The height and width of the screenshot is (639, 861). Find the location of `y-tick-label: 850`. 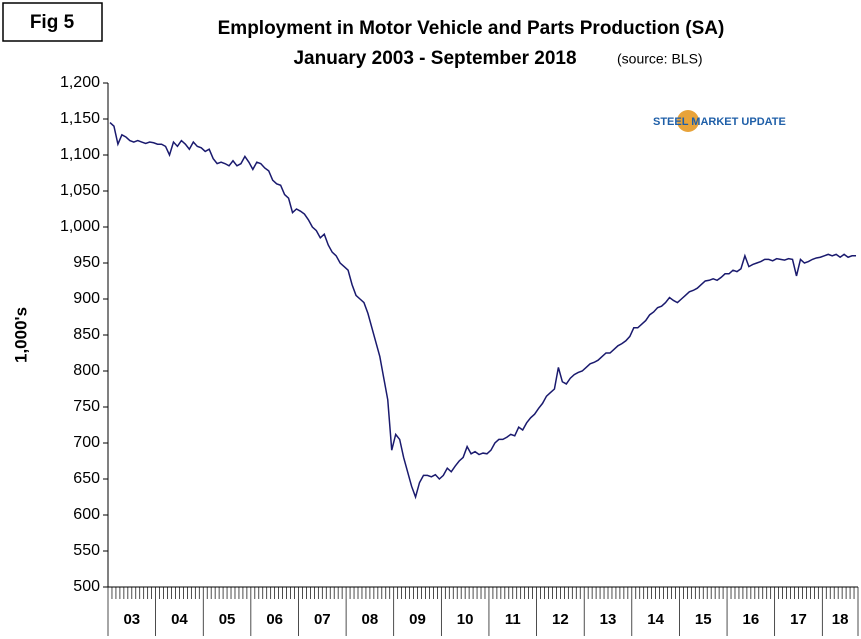

y-tick-label: 850 is located at coordinates (86, 334).